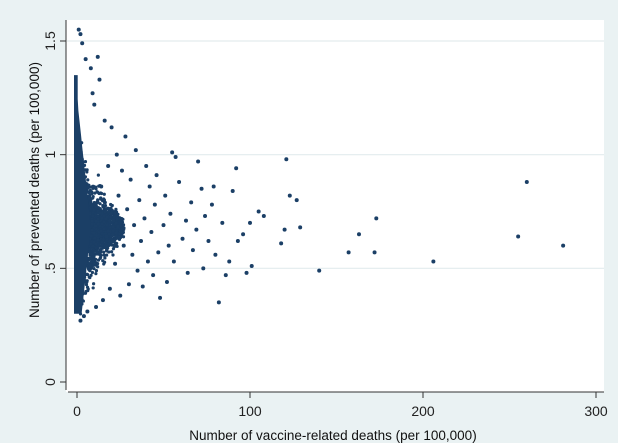 The image size is (618, 443). What do you see at coordinates (54, 208) in the screenshot?
I see `y-axis-ticks: 0 .5 1 1.5` at bounding box center [54, 208].